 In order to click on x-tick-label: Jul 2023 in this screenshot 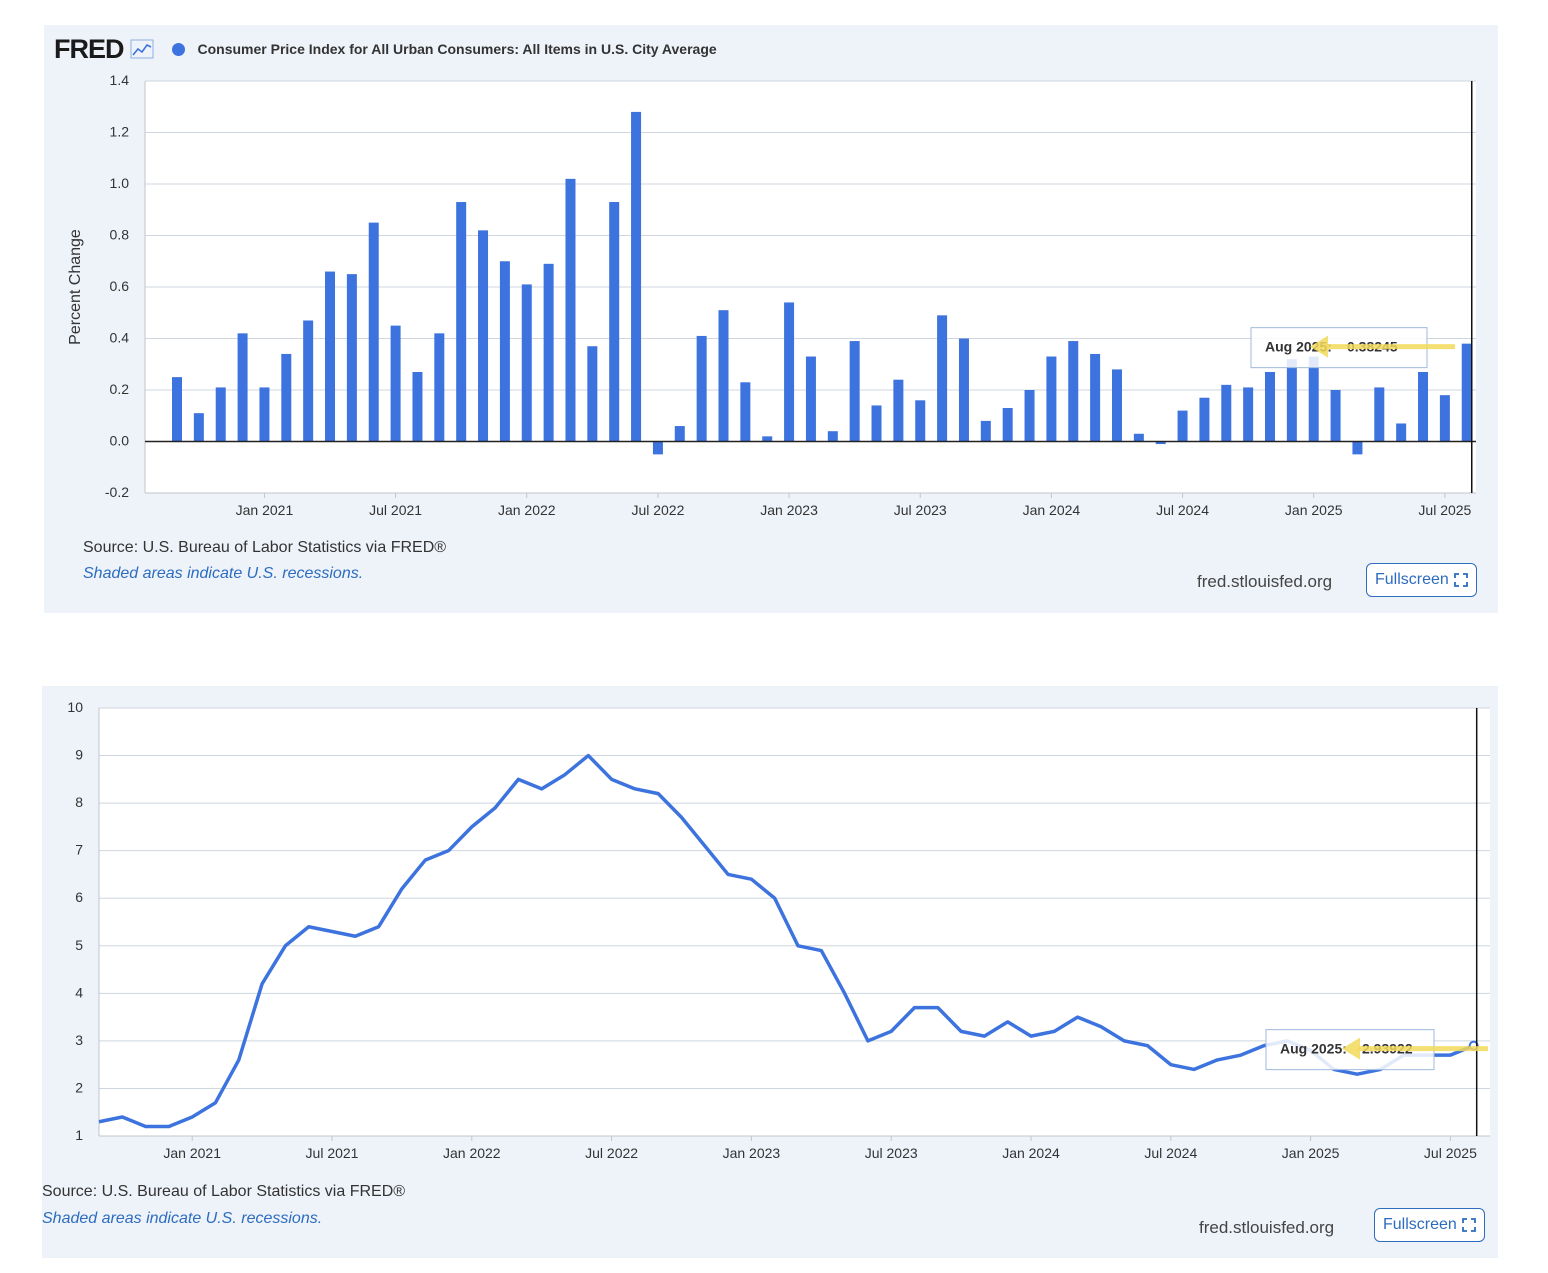, I will do `click(920, 510)`.